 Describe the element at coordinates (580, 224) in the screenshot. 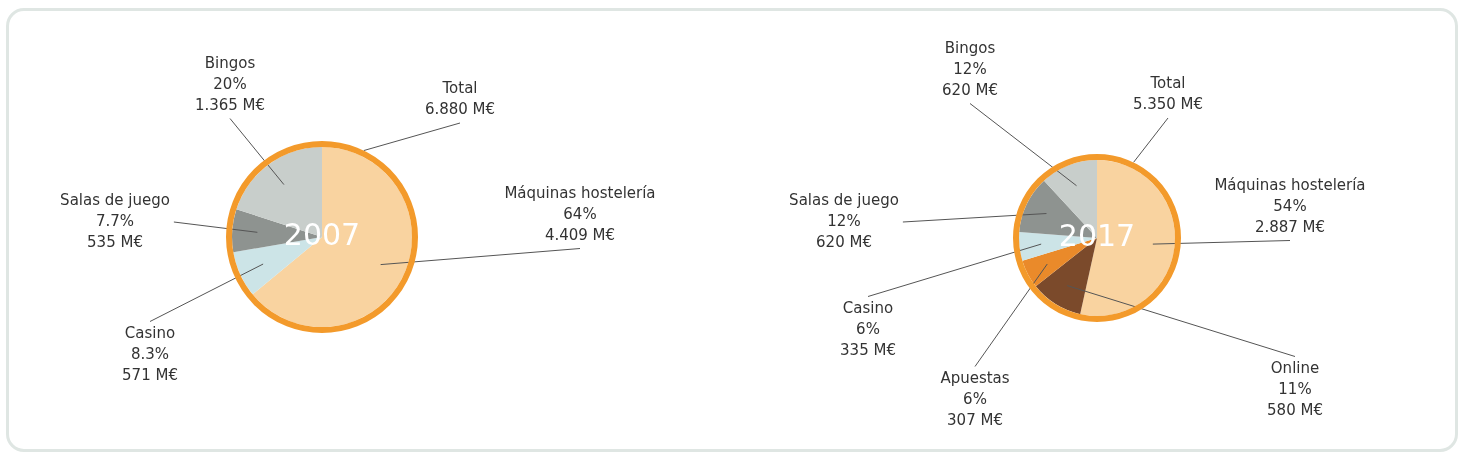

I see `data-label: 64% 4.409 M€` at that location.